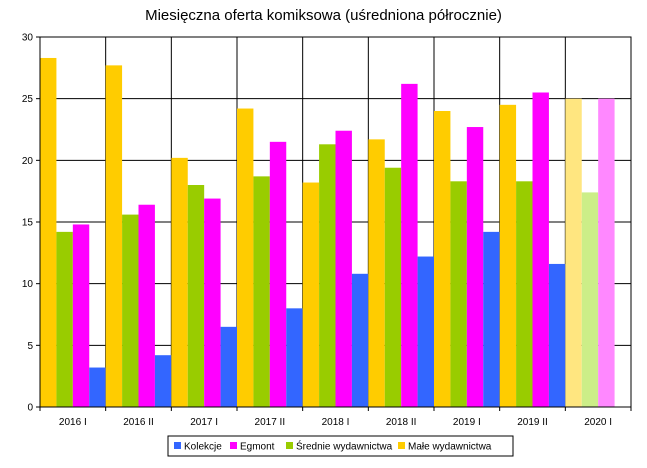  What do you see at coordinates (30, 408) in the screenshot?
I see `y-tick-label-0: 0` at bounding box center [30, 408].